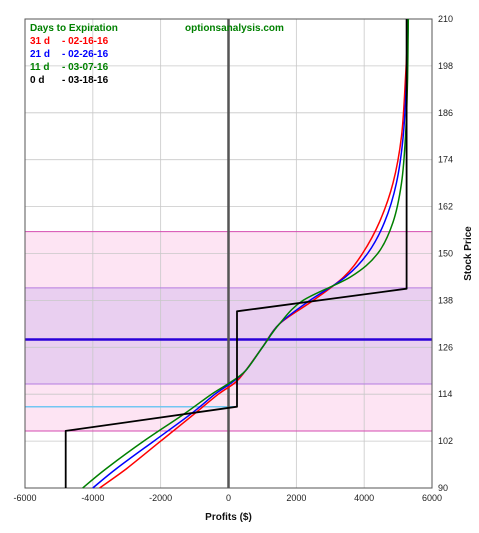 The width and height of the screenshot is (479, 533). What do you see at coordinates (39, 67) in the screenshot?
I see `legend-series-name: 11 d` at bounding box center [39, 67].